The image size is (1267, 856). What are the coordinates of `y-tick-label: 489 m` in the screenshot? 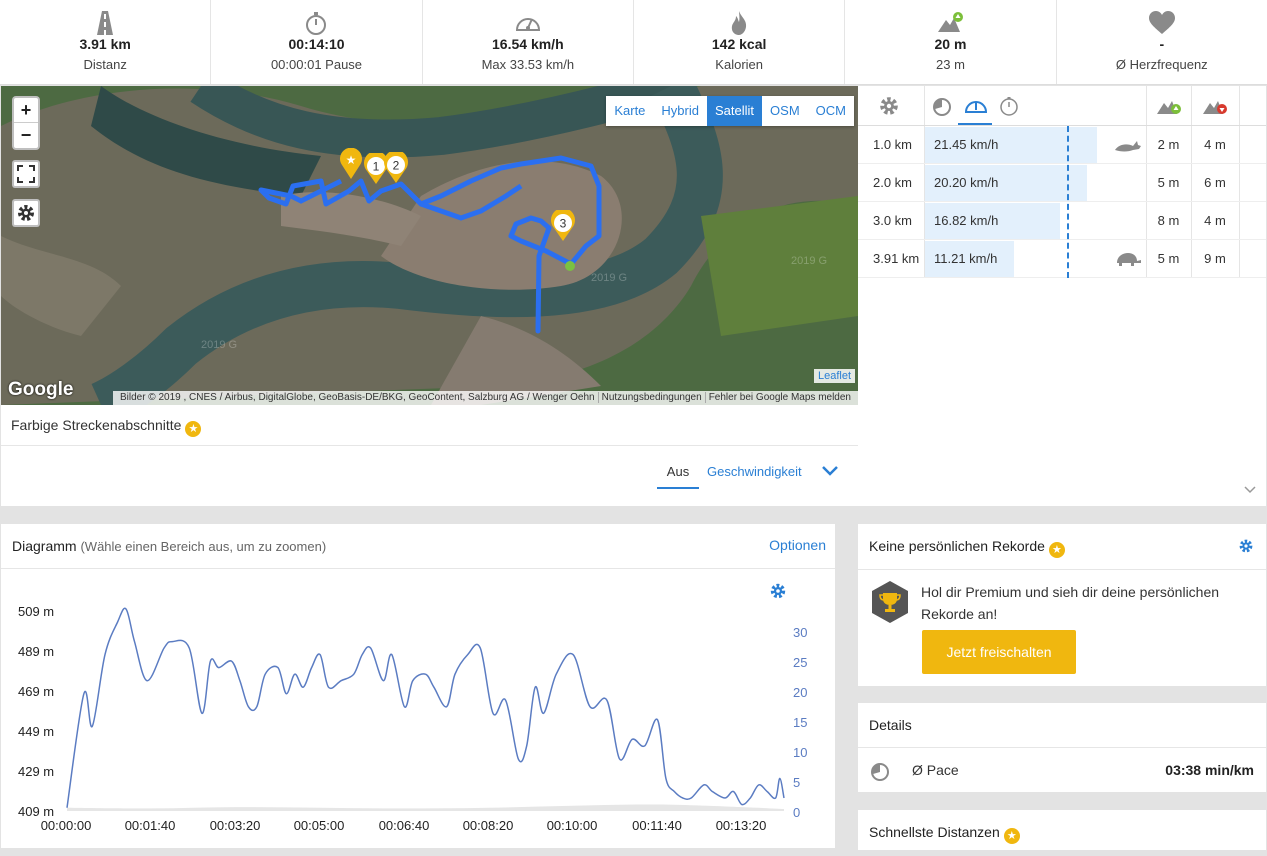 It's located at (36, 651).